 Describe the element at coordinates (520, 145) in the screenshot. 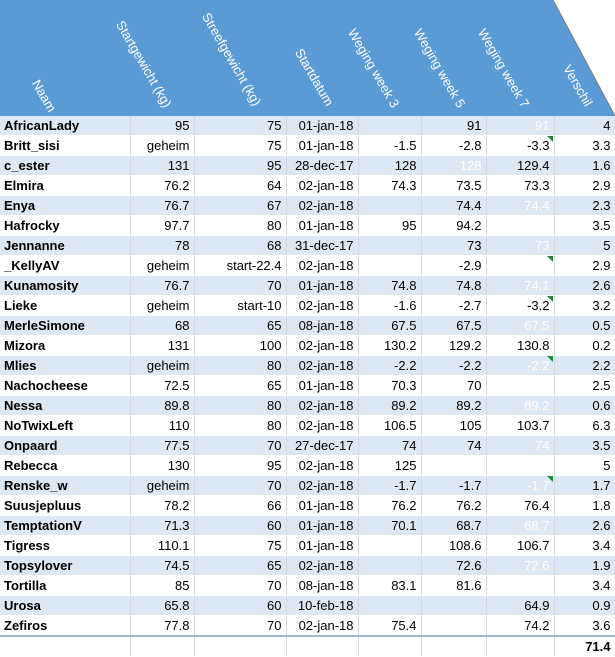

I see `cell-week7: -3.3` at that location.